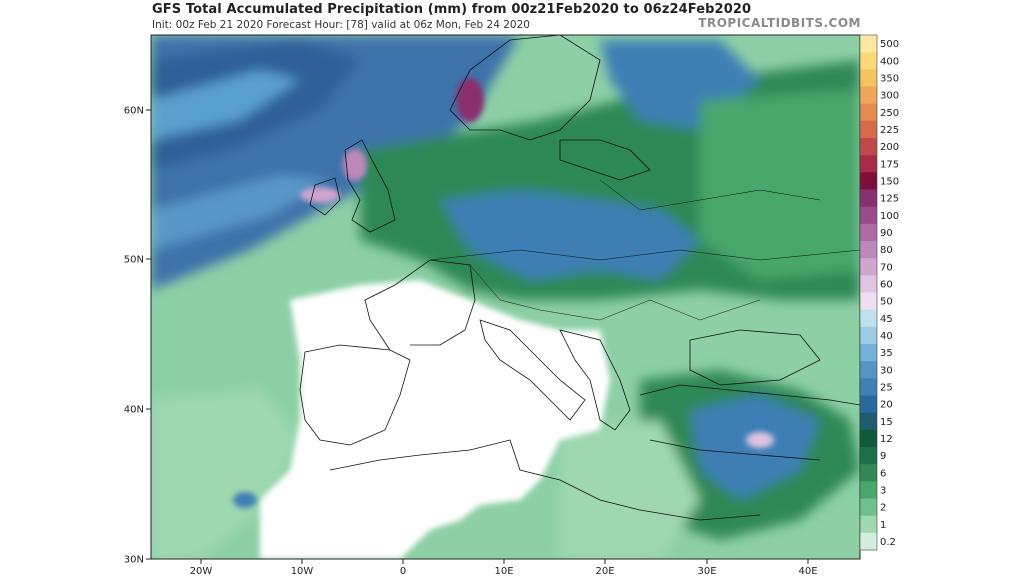 This screenshot has height=576, width=1024. What do you see at coordinates (886, 422) in the screenshot?
I see `colorbar-label: 15` at bounding box center [886, 422].